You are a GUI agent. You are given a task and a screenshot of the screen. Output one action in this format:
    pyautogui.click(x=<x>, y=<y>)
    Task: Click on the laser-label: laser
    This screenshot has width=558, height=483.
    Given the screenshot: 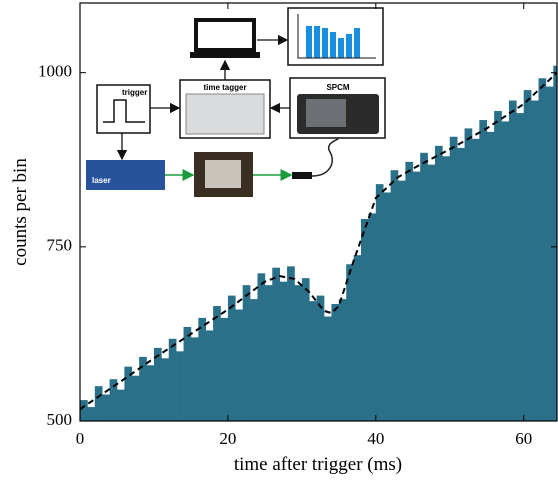 What is the action you would take?
    pyautogui.click(x=101, y=180)
    